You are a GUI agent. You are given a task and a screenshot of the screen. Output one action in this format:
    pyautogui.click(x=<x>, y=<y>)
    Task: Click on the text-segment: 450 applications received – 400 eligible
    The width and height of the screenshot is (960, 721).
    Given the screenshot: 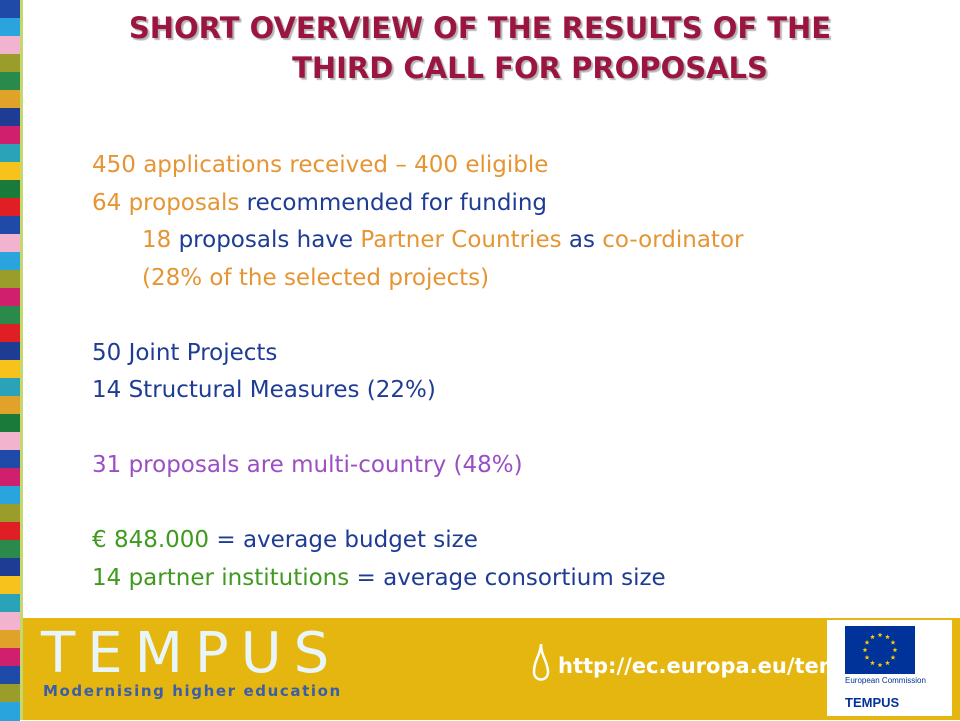 What is the action you would take?
    pyautogui.click(x=320, y=165)
    